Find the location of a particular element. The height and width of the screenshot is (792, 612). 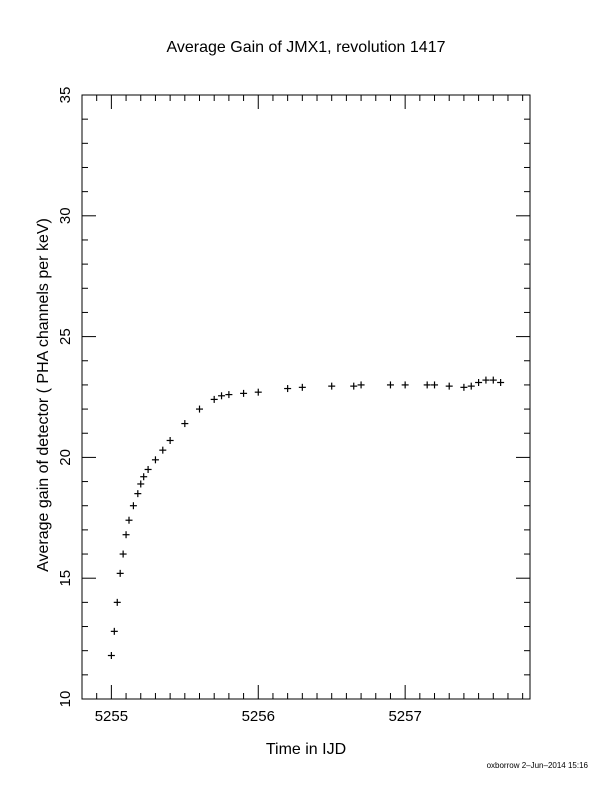

y-tick-label: 30 is located at coordinates (65, 215).